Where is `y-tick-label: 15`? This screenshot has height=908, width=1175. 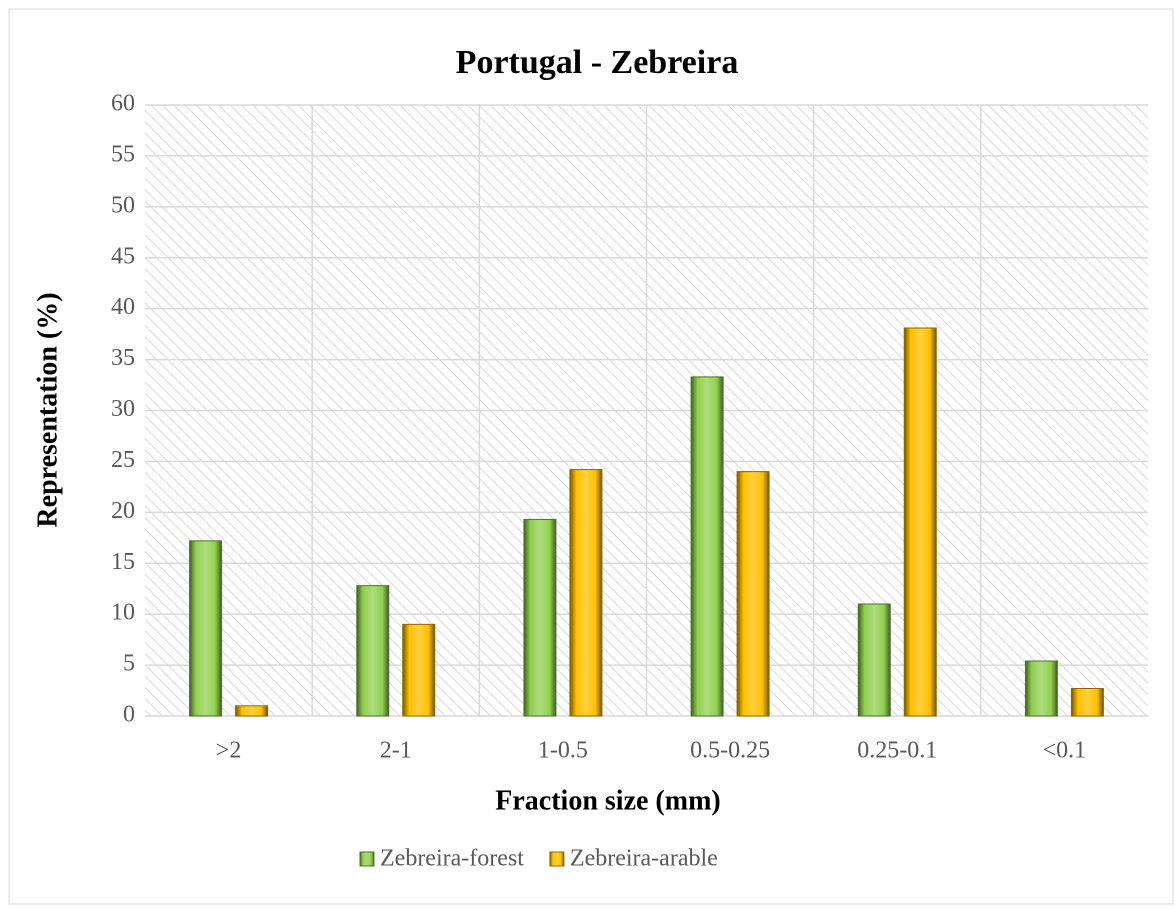 y-tick-label: 15 is located at coordinates (123, 562).